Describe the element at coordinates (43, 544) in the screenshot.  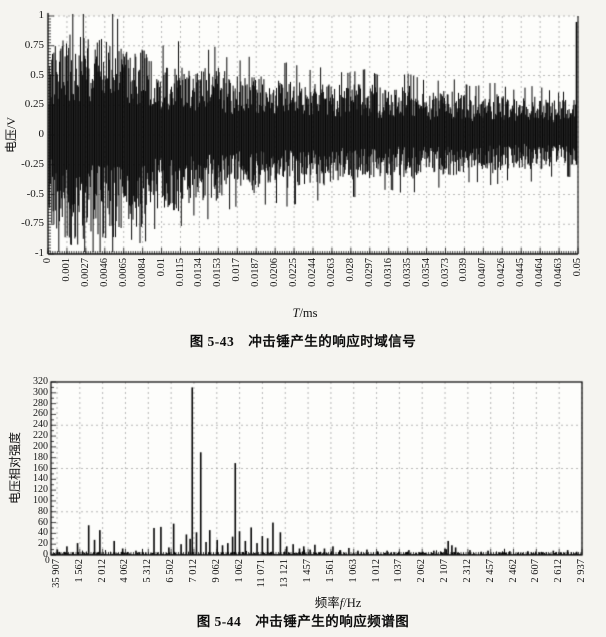
I see `y-tick-label: 20` at that location.